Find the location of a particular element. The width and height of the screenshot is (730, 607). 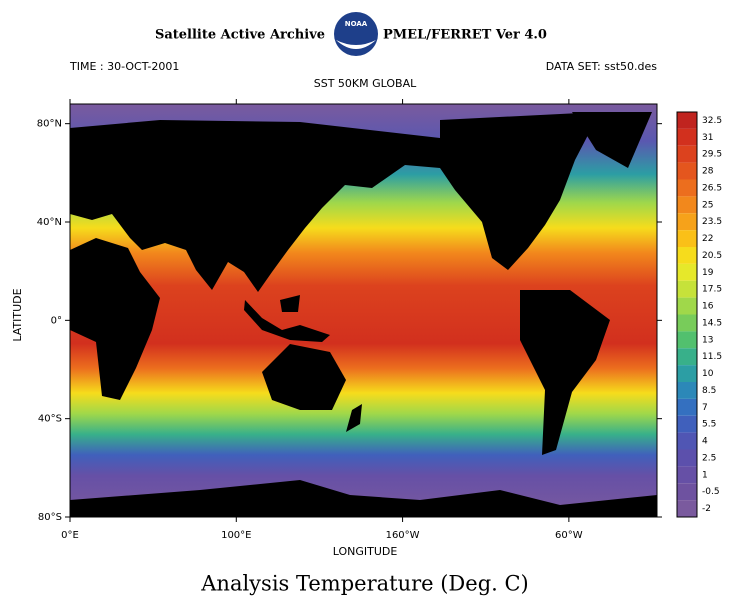

dataset: DATA SET: sst50.des is located at coordinates (601, 66).